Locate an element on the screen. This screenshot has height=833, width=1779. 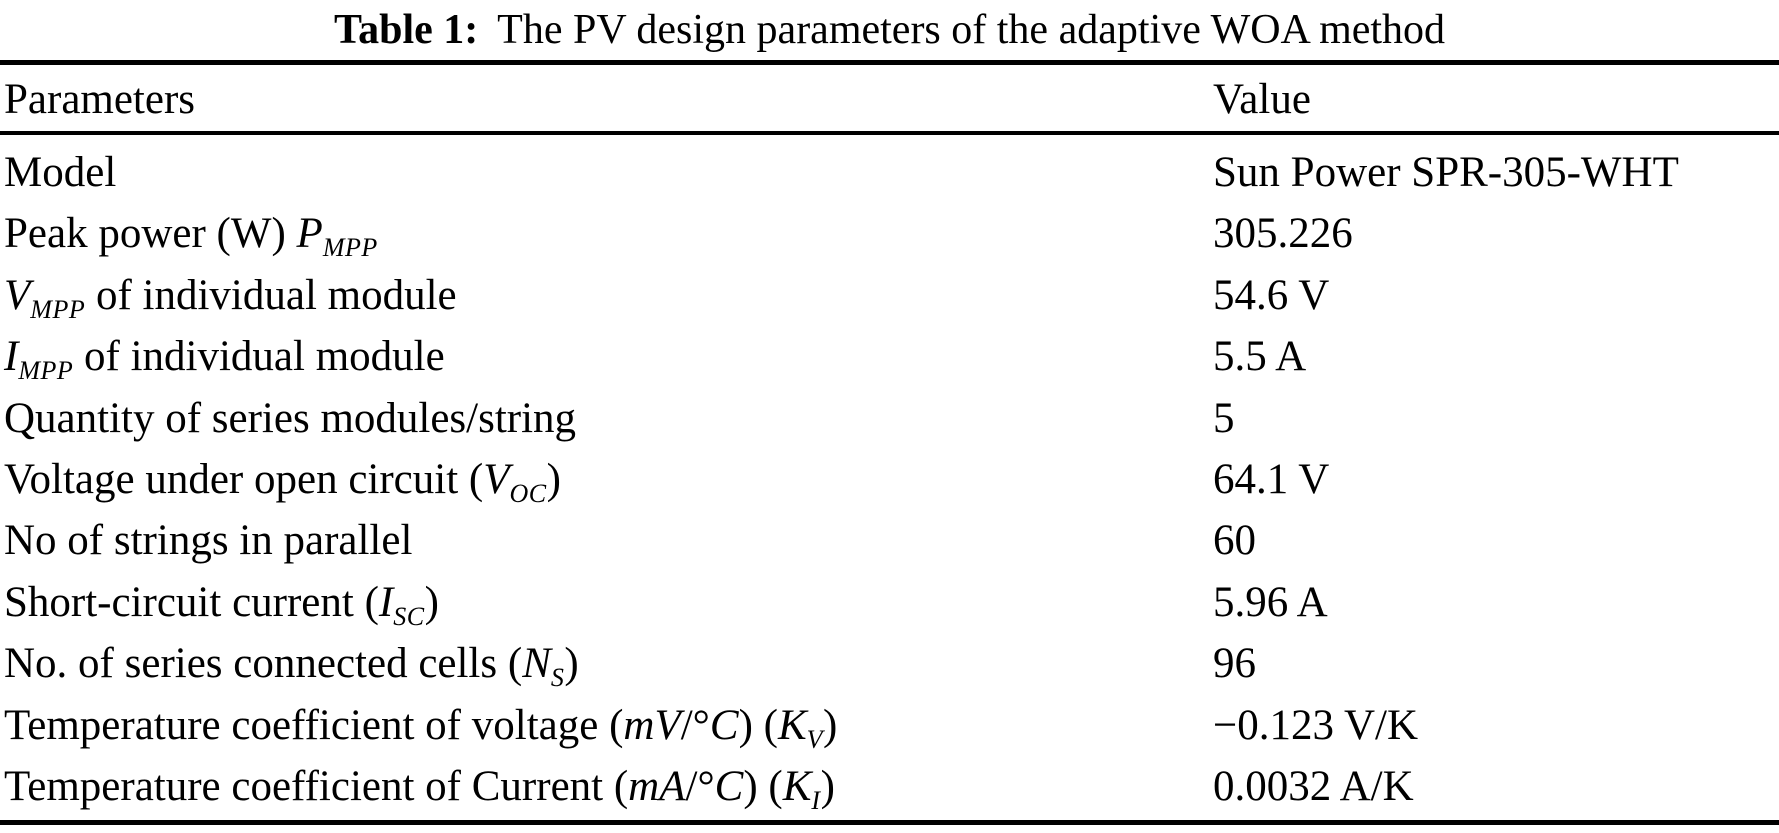
value-cell: 60 is located at coordinates (1234, 541).